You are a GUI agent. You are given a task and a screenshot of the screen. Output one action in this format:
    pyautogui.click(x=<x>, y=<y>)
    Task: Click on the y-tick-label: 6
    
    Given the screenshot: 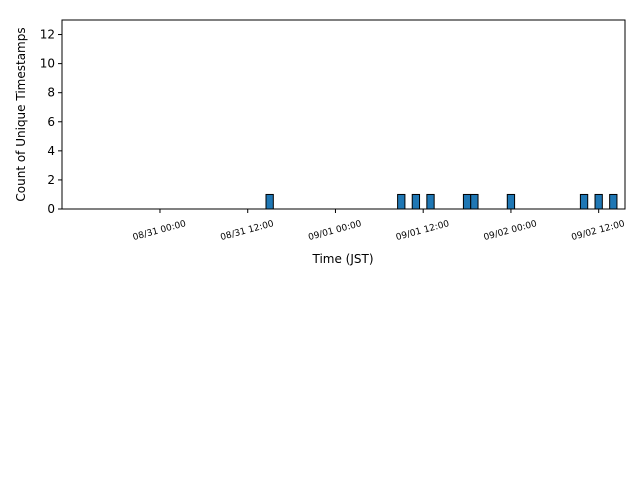 What is the action you would take?
    pyautogui.click(x=51, y=122)
    